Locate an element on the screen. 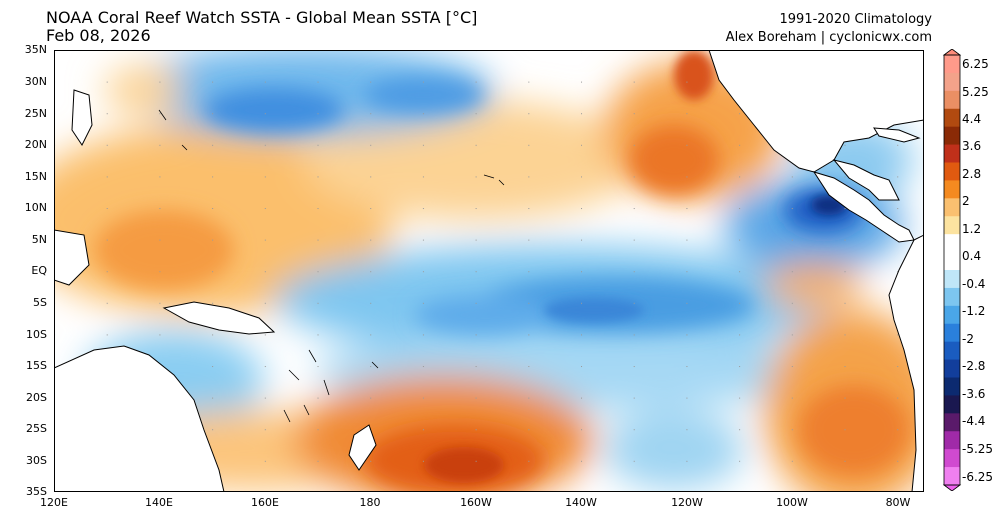 The image size is (1000, 520). new-guinea is located at coordinates (219, 318).